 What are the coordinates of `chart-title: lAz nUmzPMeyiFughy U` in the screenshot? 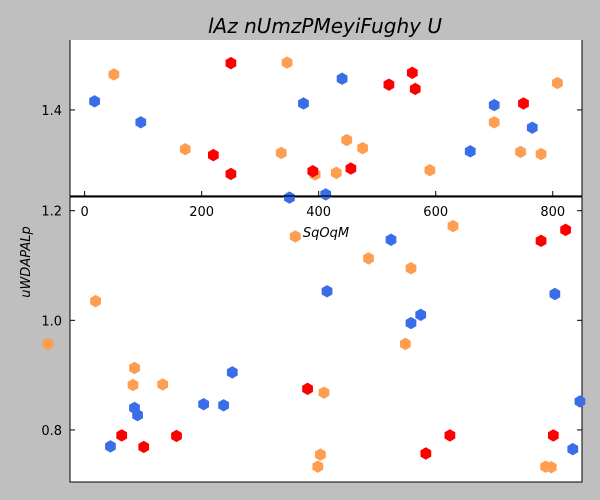 It's located at (325, 26).